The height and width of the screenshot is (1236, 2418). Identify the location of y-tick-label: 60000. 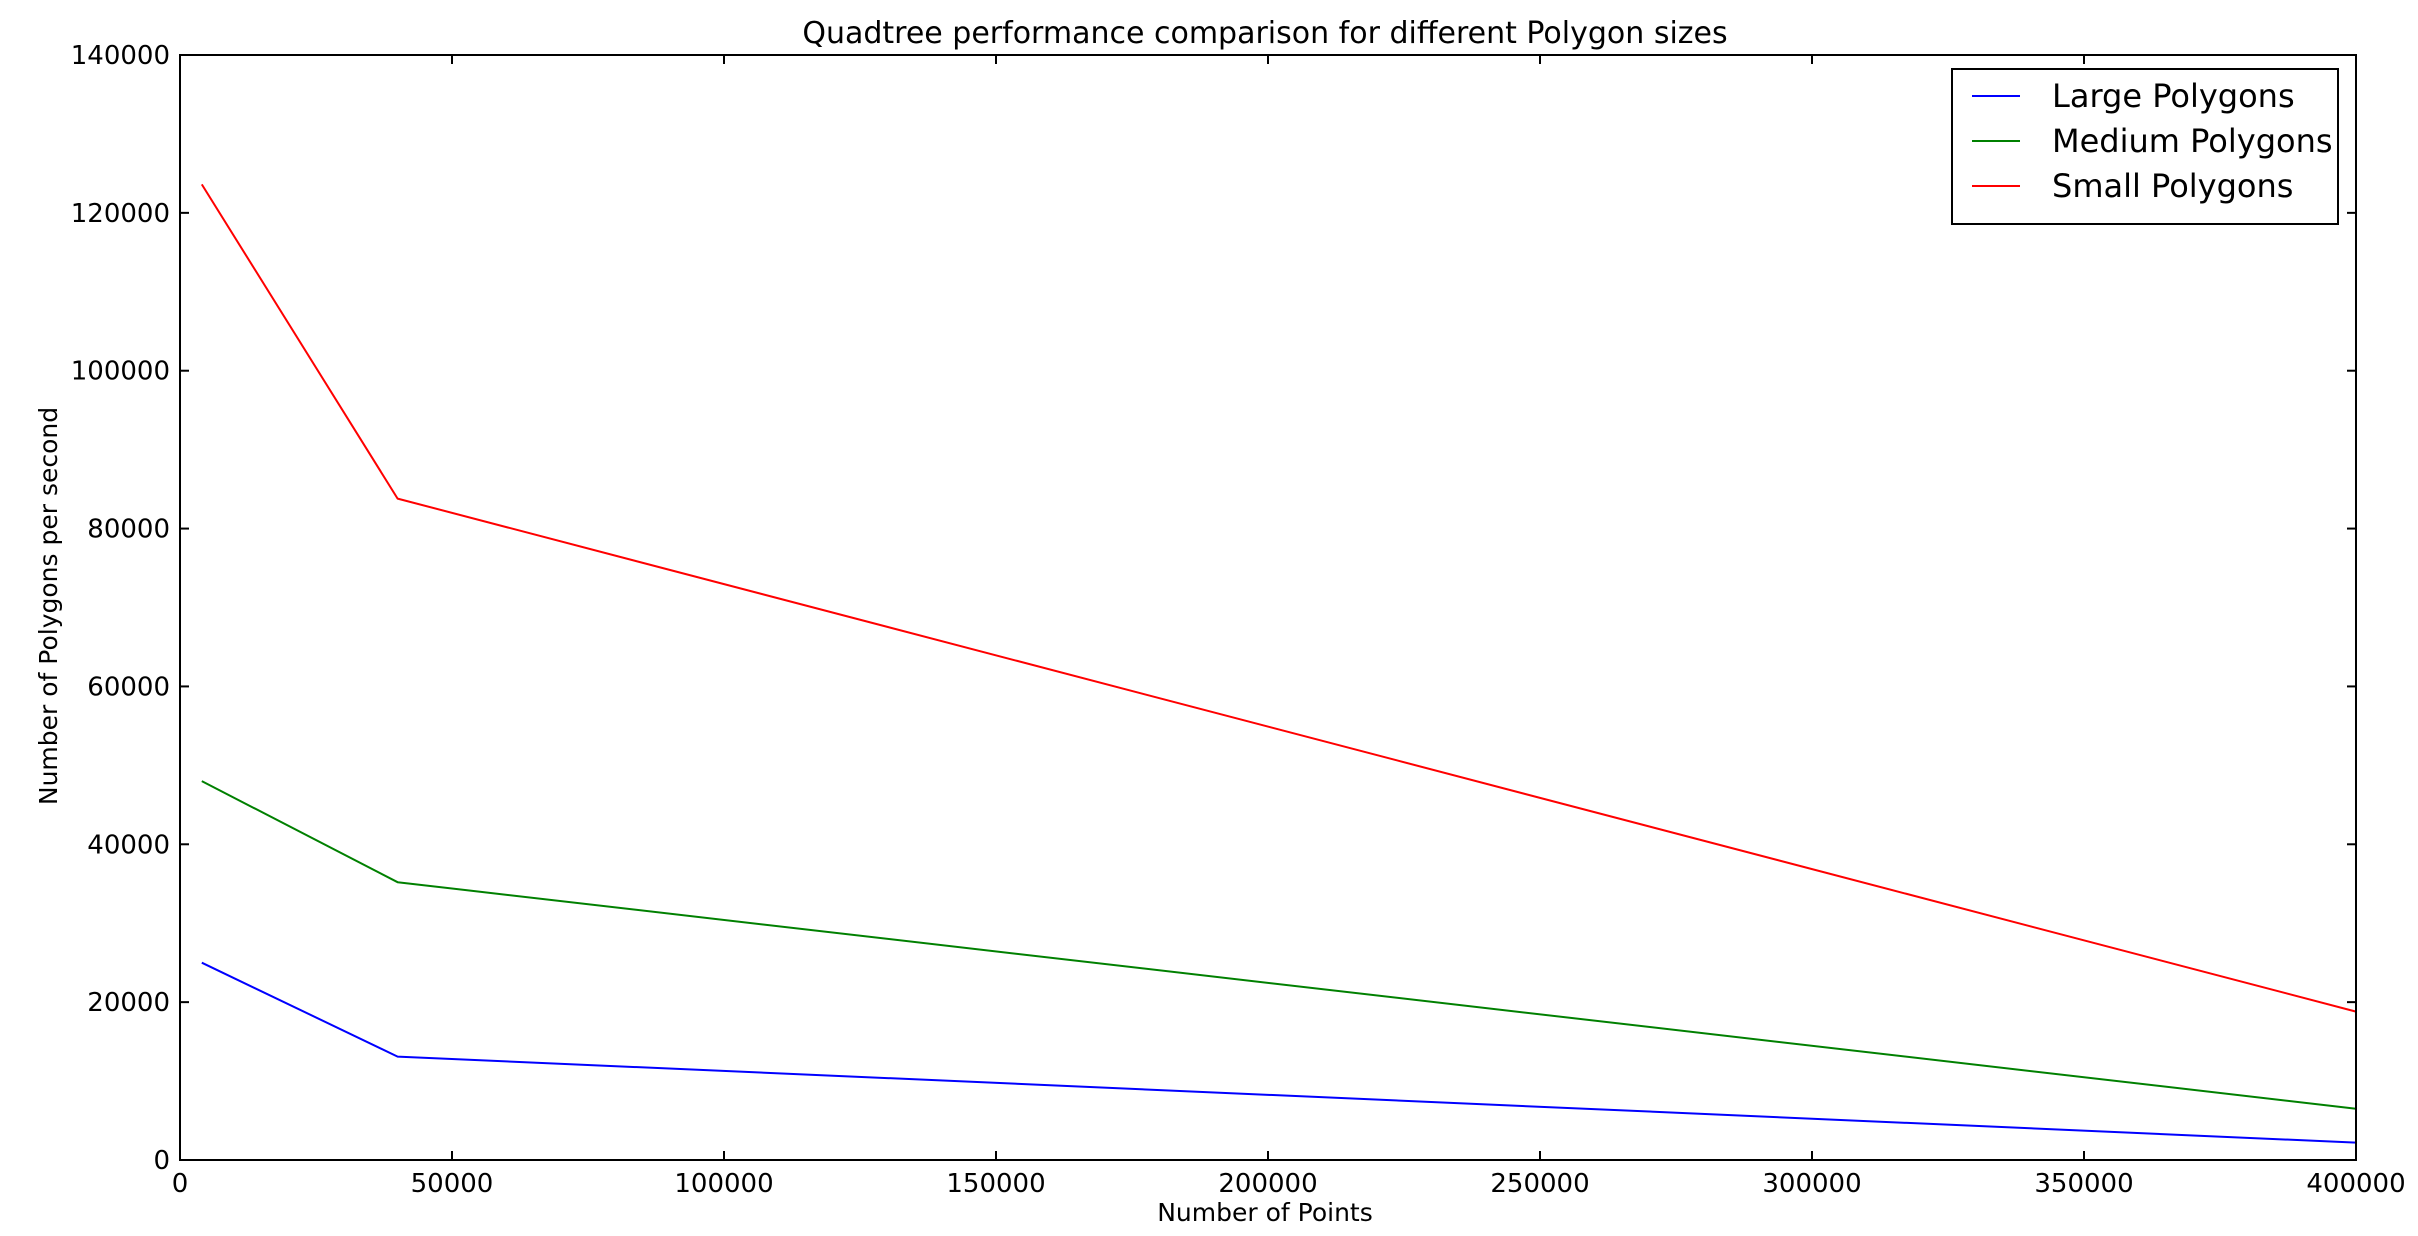
(128, 687).